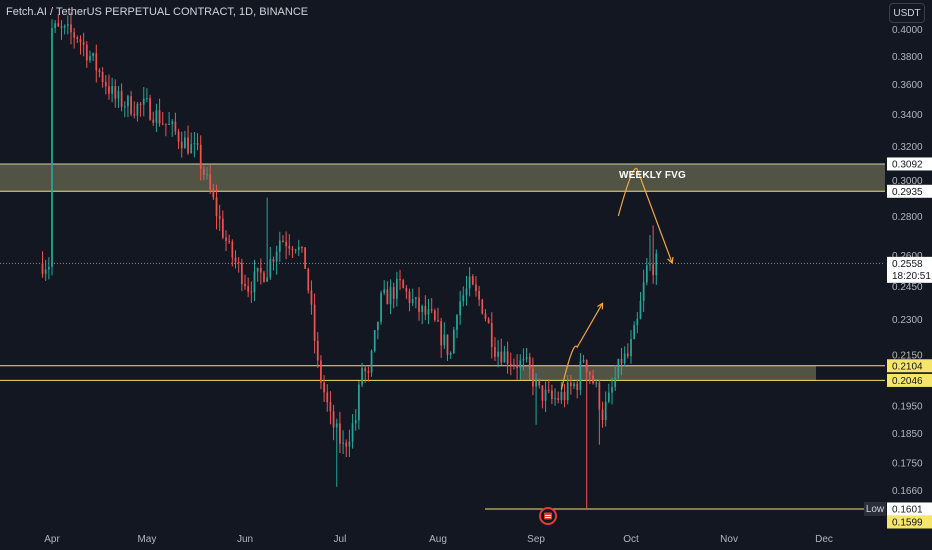 This screenshot has width=932, height=550. I want to click on support-zone-box, so click(668, 373).